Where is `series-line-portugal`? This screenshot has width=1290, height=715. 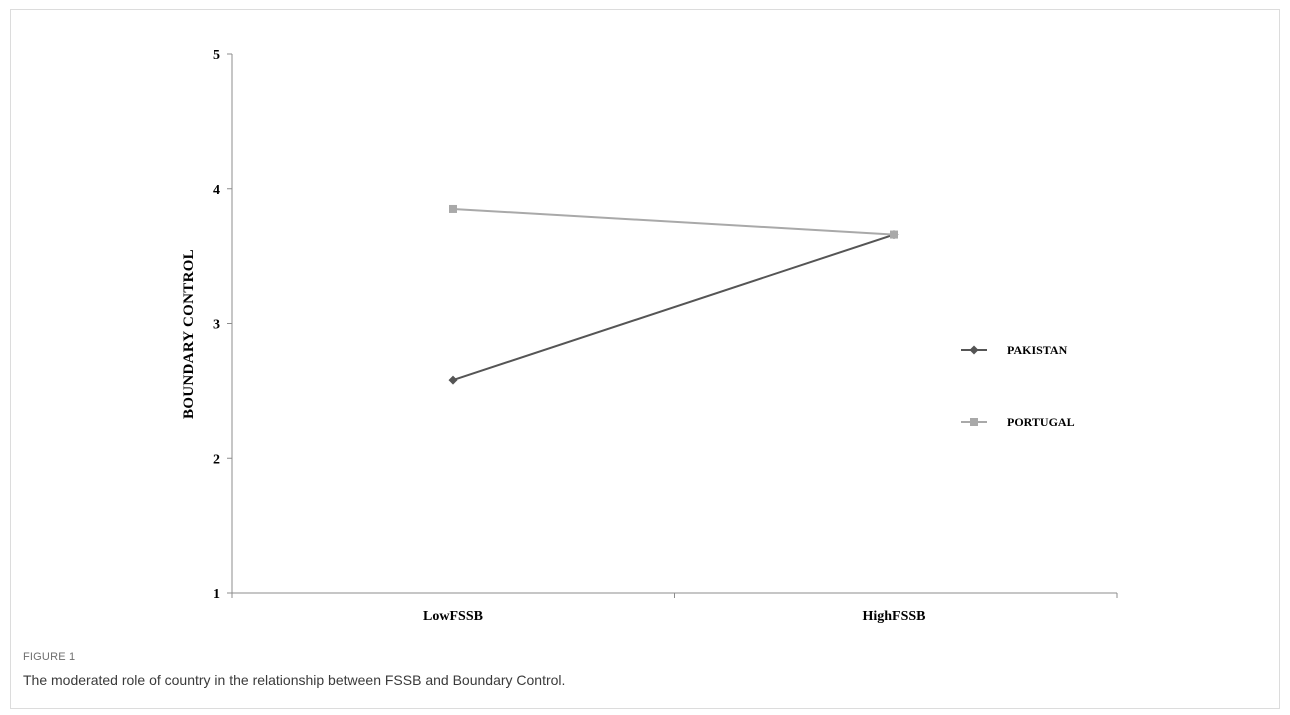
series-line-portugal is located at coordinates (673, 221).